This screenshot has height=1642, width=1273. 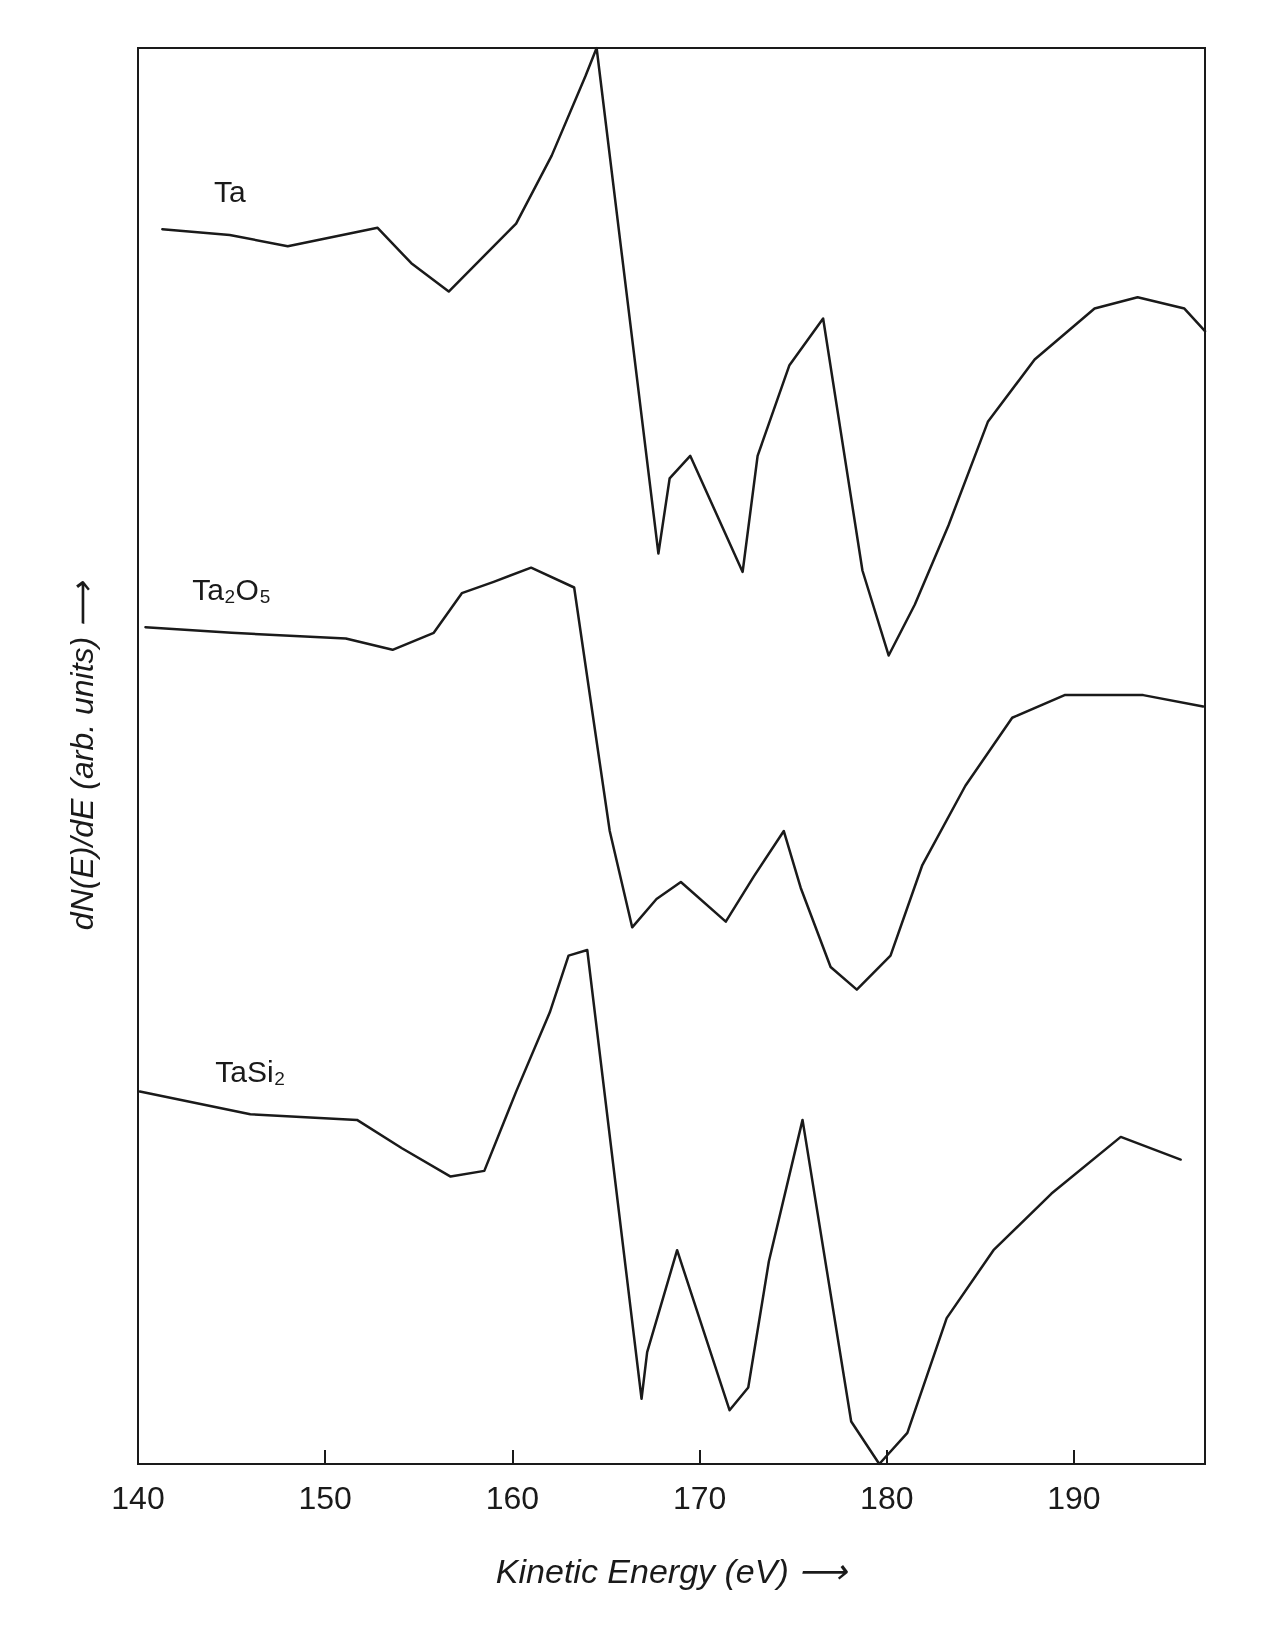 What do you see at coordinates (138, 1498) in the screenshot?
I see `x-tick-label: 140` at bounding box center [138, 1498].